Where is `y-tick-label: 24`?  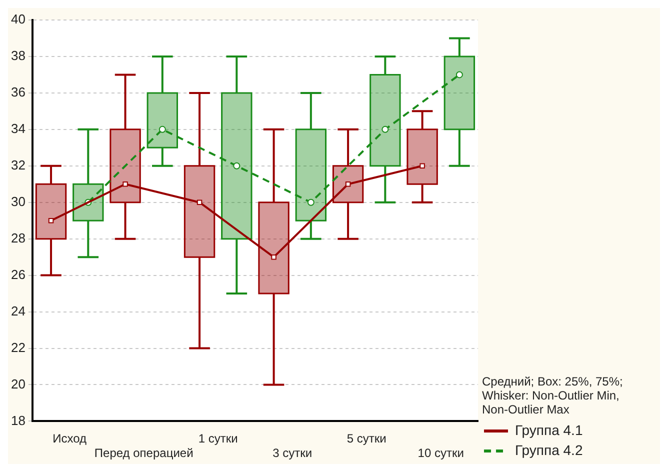
y-tick-label: 24 is located at coordinates (18, 310).